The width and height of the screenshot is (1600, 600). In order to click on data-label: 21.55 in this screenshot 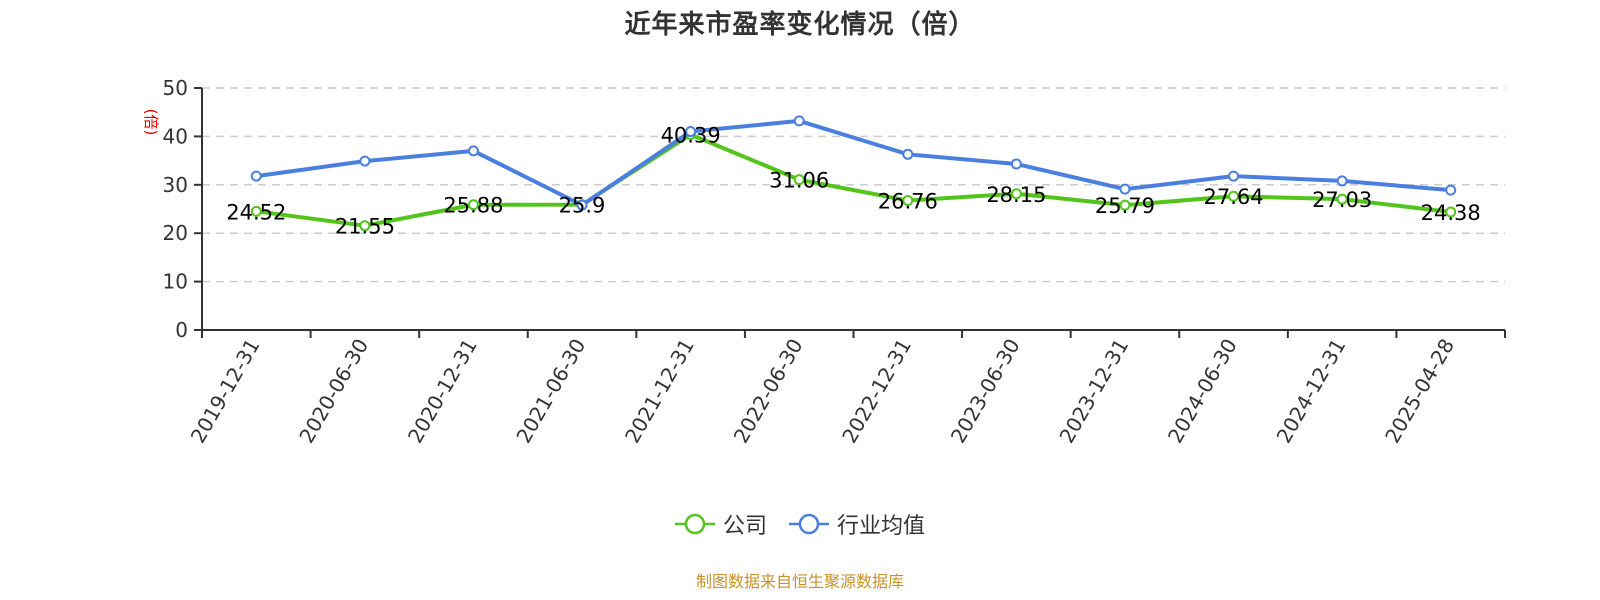, I will do `click(365, 227)`.